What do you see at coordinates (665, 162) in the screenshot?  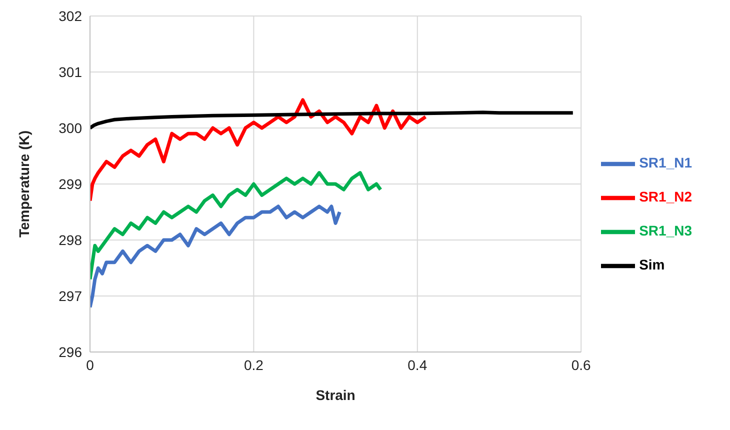 I see `legend-label: SR1_N1` at bounding box center [665, 162].